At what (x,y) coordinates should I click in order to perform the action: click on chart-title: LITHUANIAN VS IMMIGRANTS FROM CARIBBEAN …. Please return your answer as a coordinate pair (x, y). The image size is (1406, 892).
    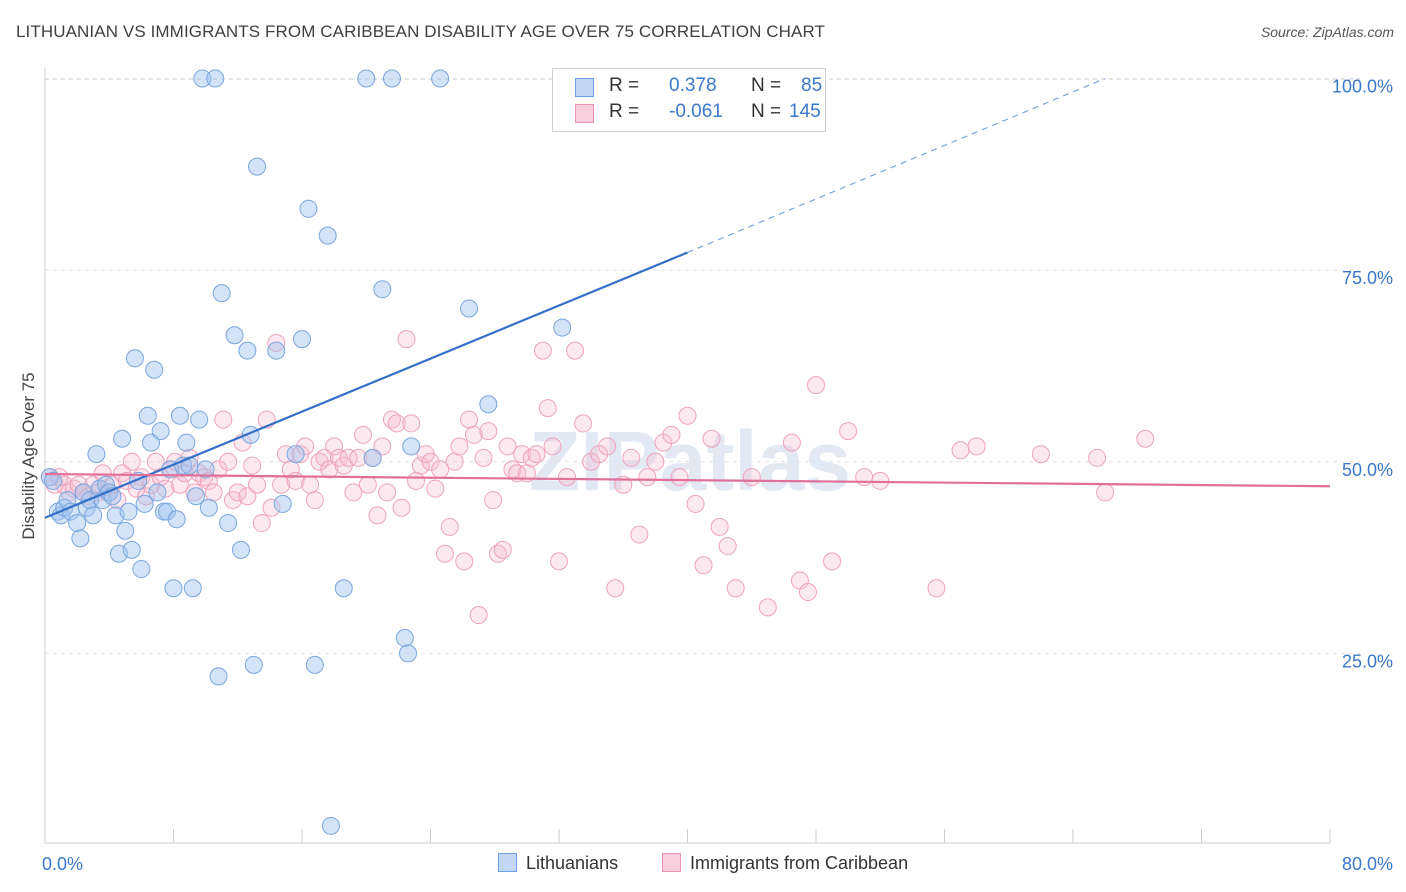
    Looking at the image, I should click on (421, 31).